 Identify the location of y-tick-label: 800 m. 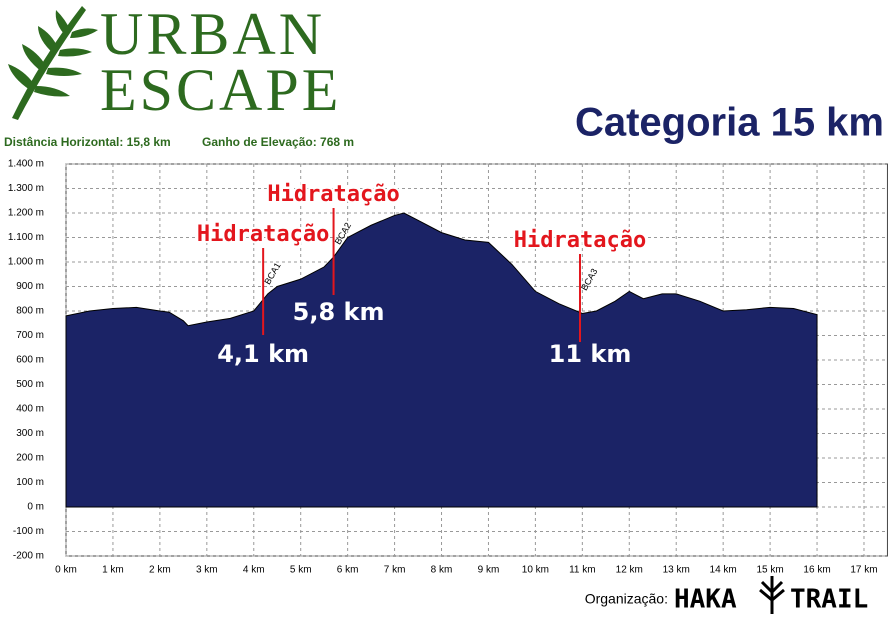
(30, 311).